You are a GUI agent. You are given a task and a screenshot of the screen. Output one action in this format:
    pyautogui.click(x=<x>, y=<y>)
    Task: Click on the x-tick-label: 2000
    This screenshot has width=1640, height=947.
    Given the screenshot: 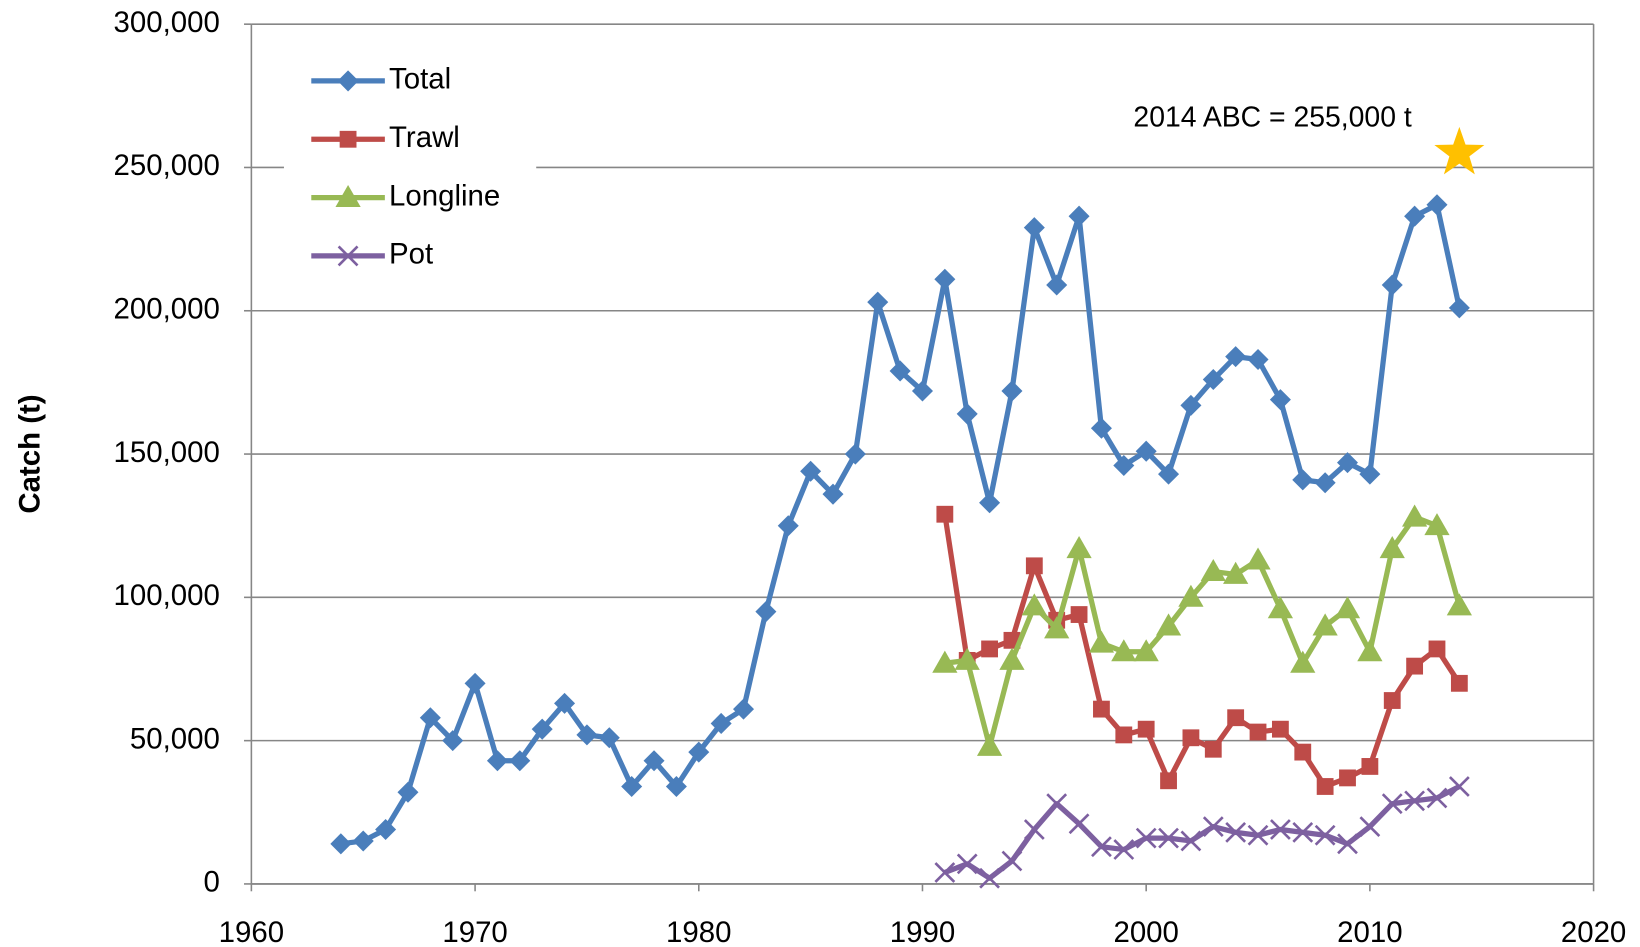 What is the action you would take?
    pyautogui.click(x=1145, y=931)
    